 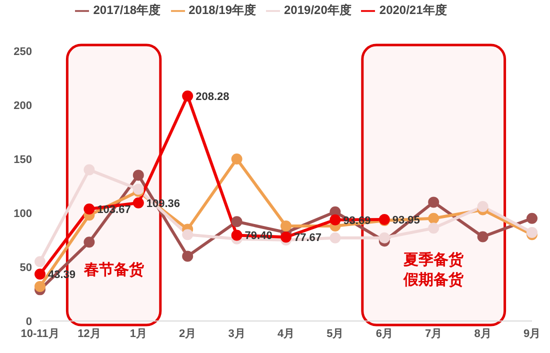 I want to click on x-tick-label: 6月, so click(x=384, y=334).